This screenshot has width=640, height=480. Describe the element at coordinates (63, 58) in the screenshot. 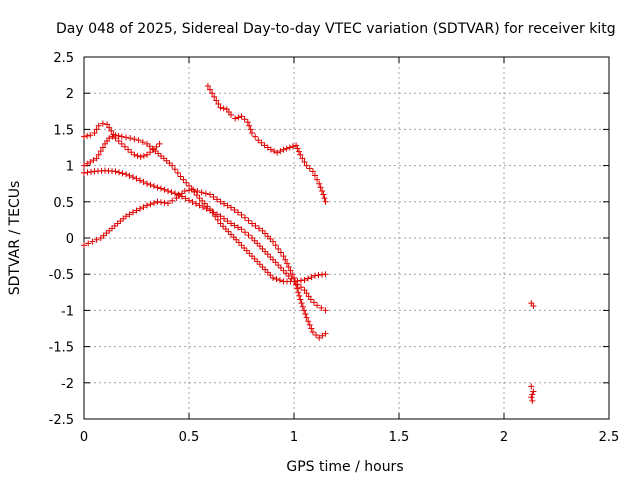

I see `y-tick-label: 2.5` at that location.